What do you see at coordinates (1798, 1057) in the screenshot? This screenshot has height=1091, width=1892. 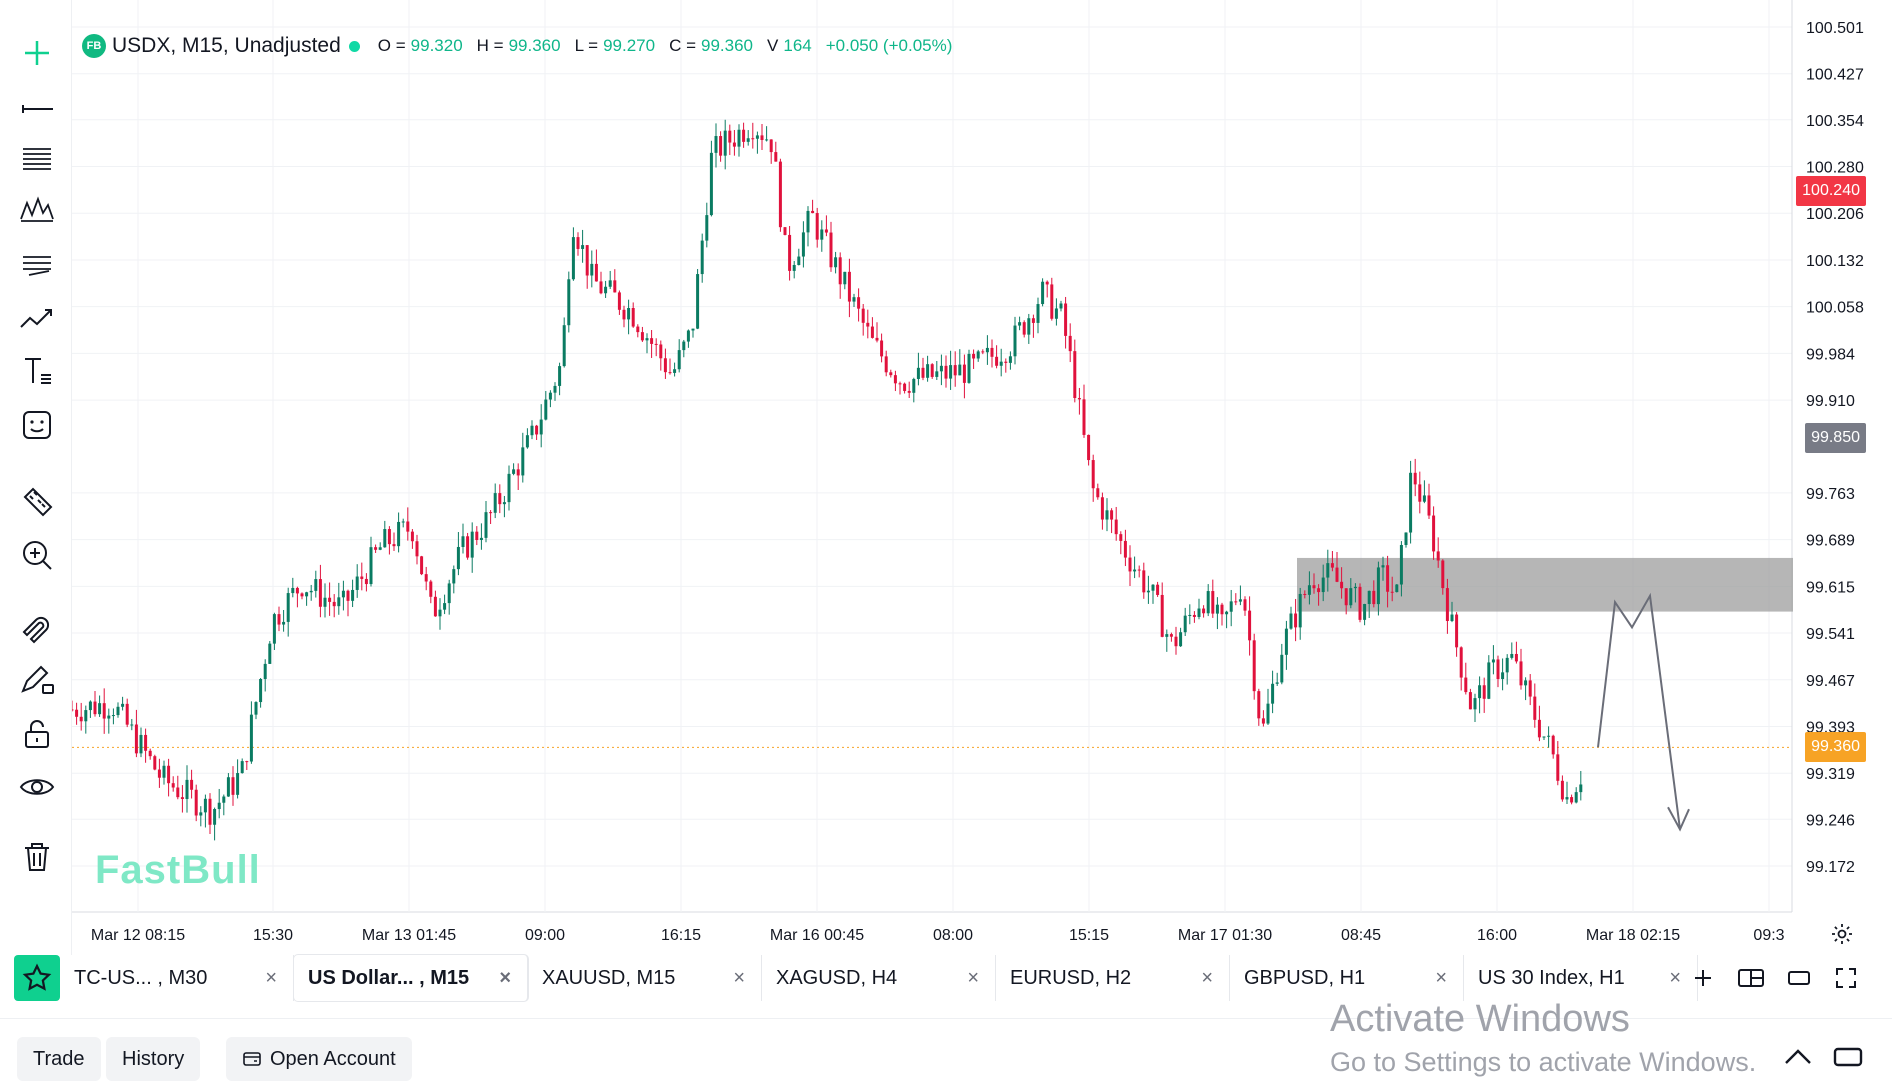 I see `chevron-up-icon` at bounding box center [1798, 1057].